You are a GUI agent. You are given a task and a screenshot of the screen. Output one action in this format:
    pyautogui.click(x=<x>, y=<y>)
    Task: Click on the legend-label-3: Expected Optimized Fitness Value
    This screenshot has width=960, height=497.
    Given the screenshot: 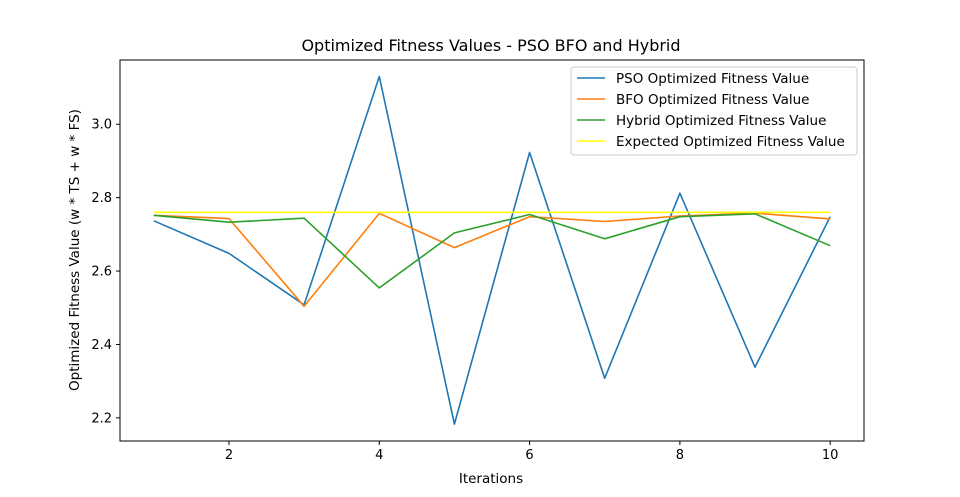 What is the action you would take?
    pyautogui.click(x=730, y=142)
    